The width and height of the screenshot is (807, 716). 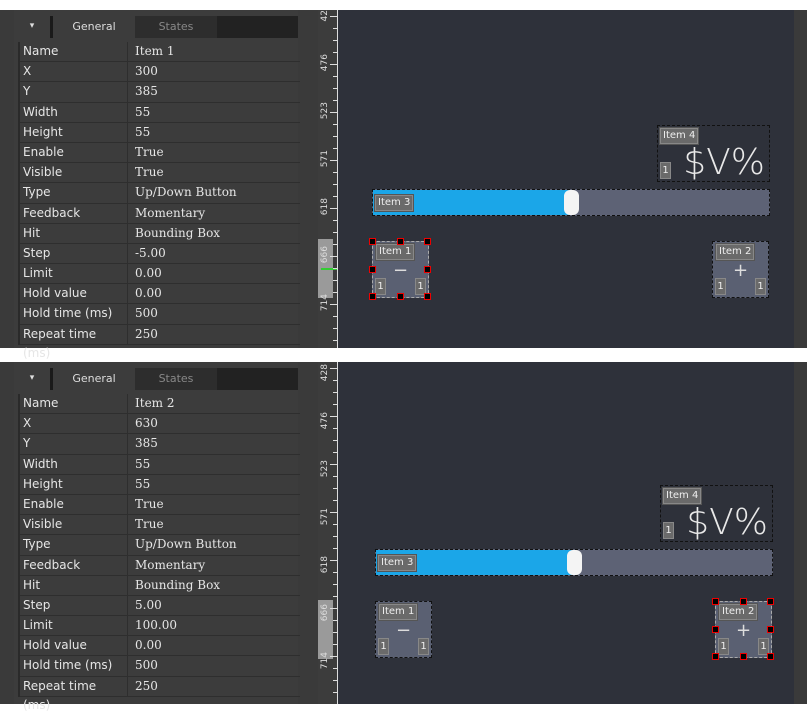 I want to click on property-key: Hit, so click(x=74, y=233).